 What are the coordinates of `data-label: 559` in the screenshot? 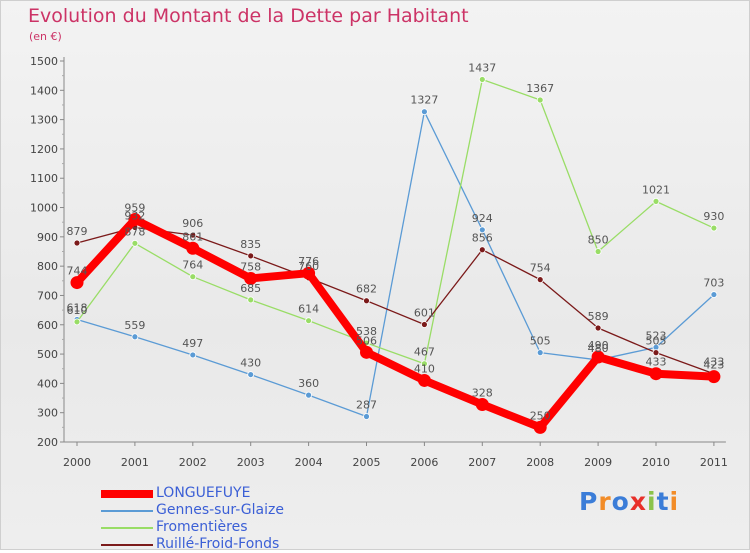 It's located at (134, 325).